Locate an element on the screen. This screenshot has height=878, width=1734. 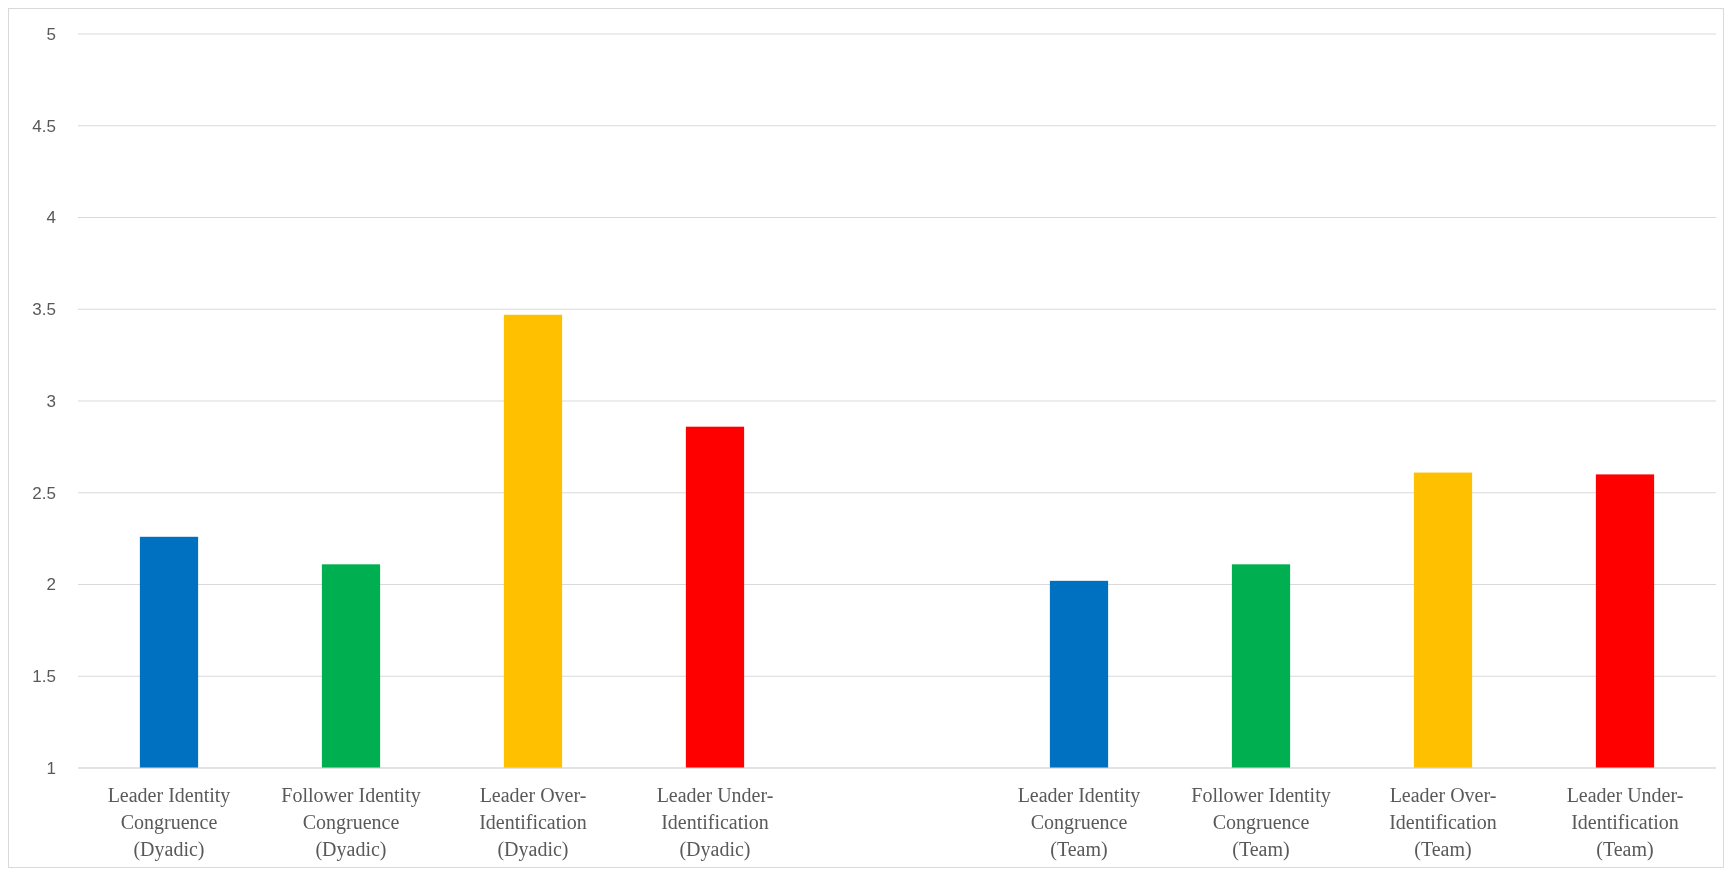
y-tick-label: 1.5 is located at coordinates (44, 677).